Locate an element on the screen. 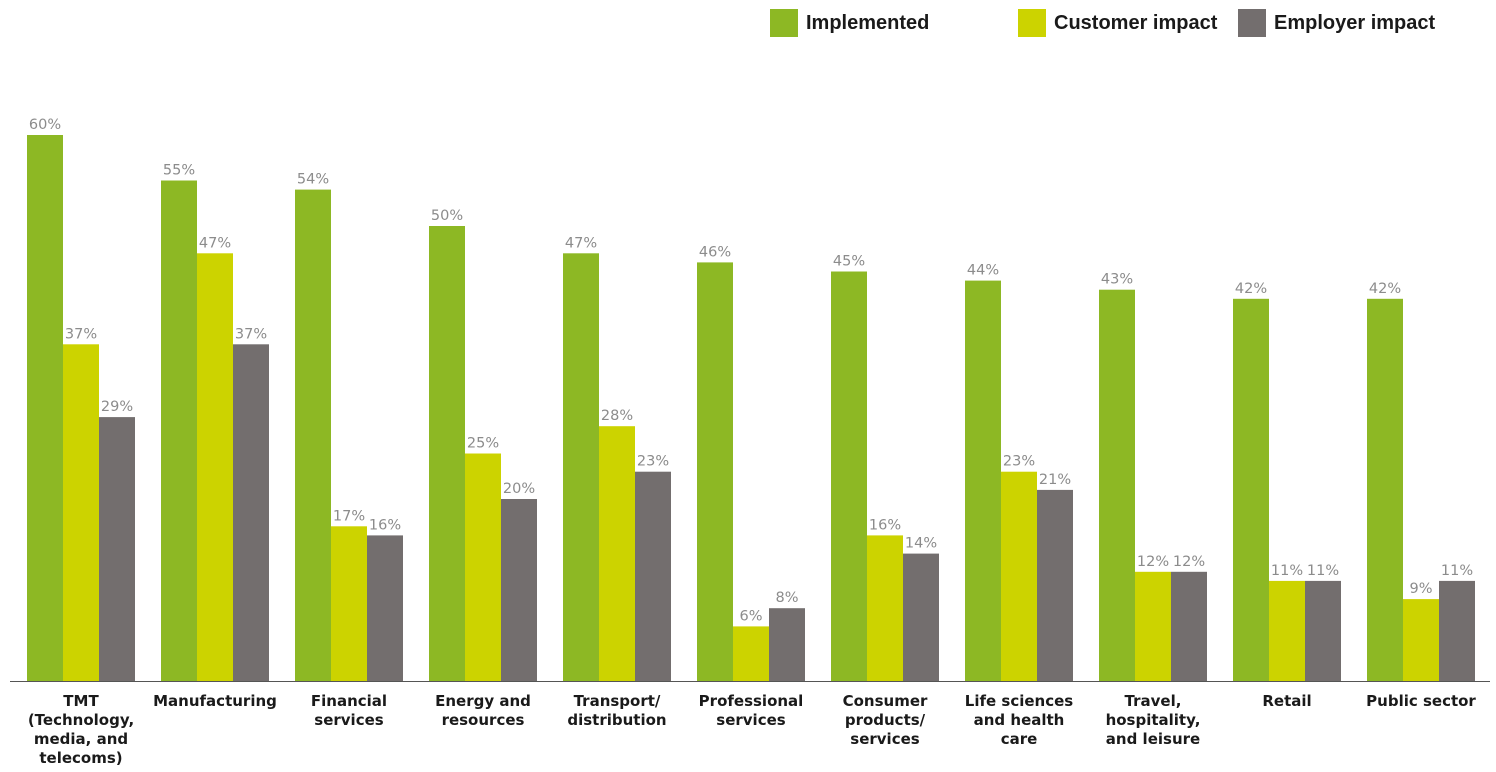 The image size is (1496, 772). data-label-employer: 37% is located at coordinates (251, 334).